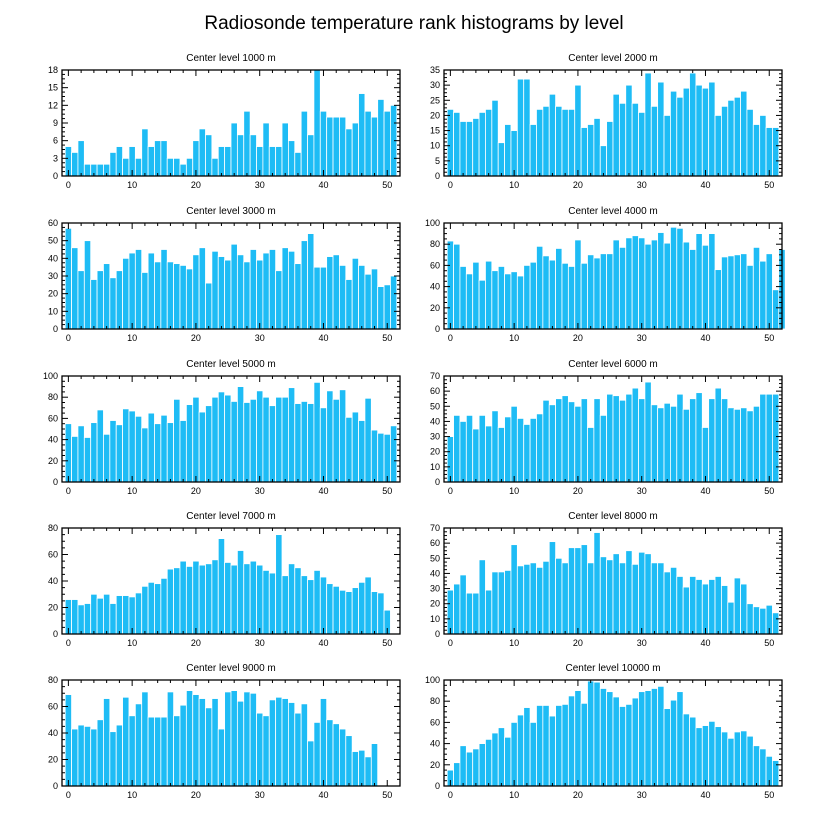  I want to click on bars, so click(227, 584).